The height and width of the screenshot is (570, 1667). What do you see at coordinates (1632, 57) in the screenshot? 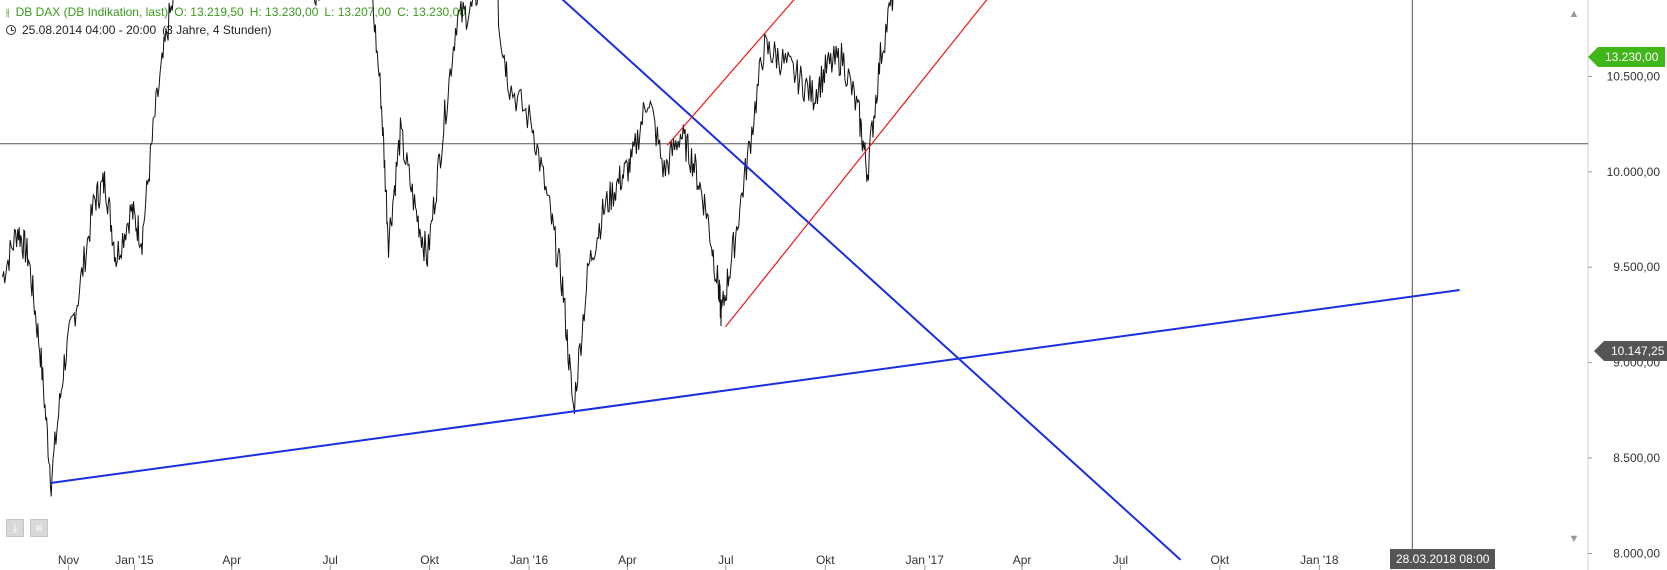
I see `last-price-label: 13.230,00` at bounding box center [1632, 57].